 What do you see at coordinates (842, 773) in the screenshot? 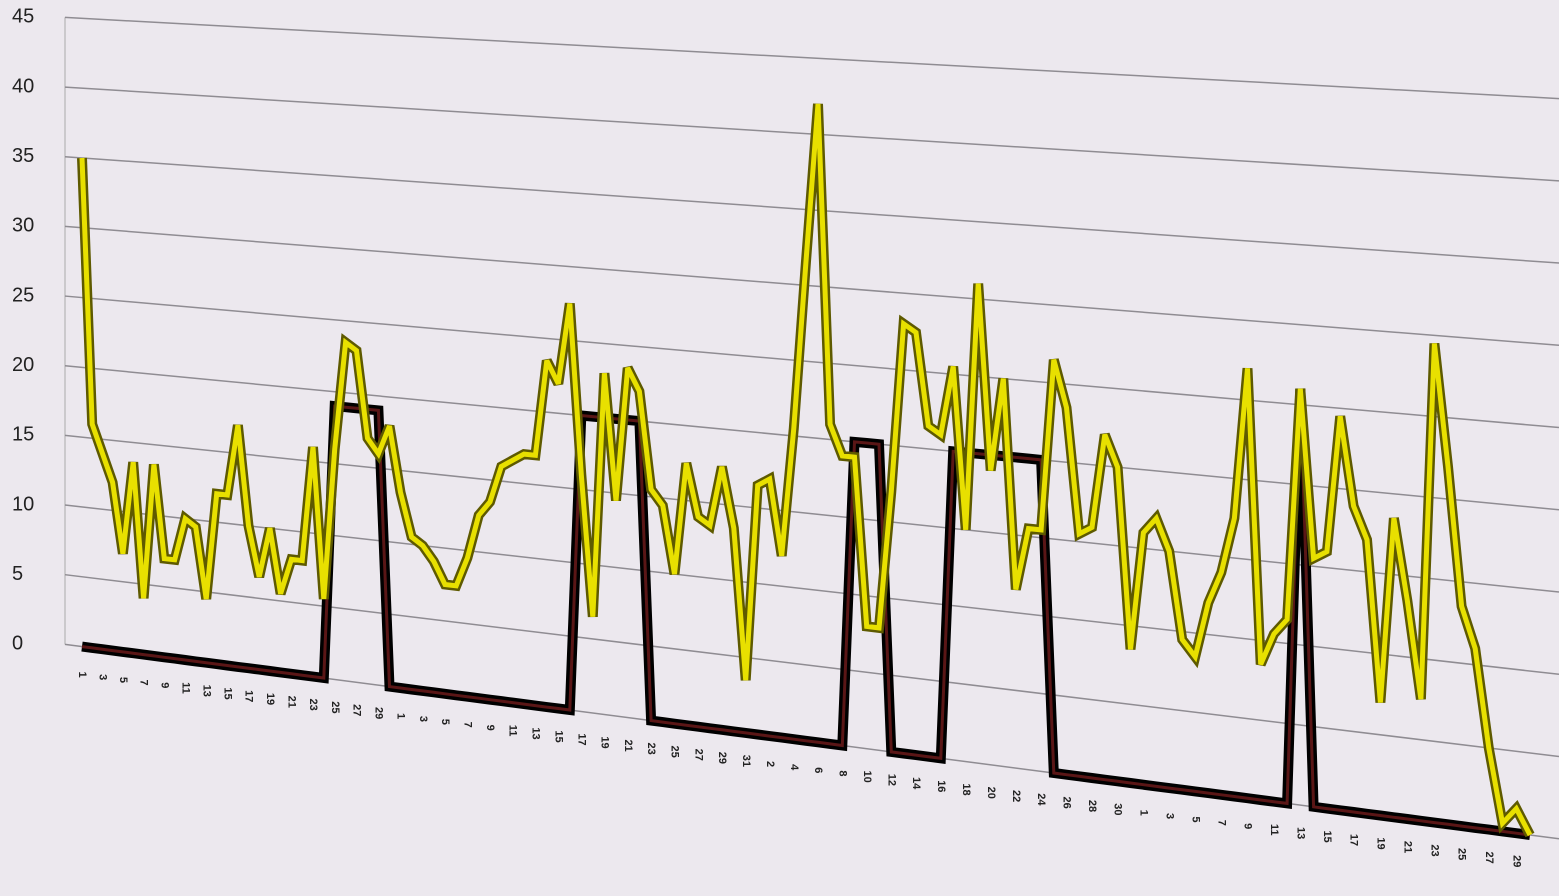
I see `x-tick-label: 8` at bounding box center [842, 773].